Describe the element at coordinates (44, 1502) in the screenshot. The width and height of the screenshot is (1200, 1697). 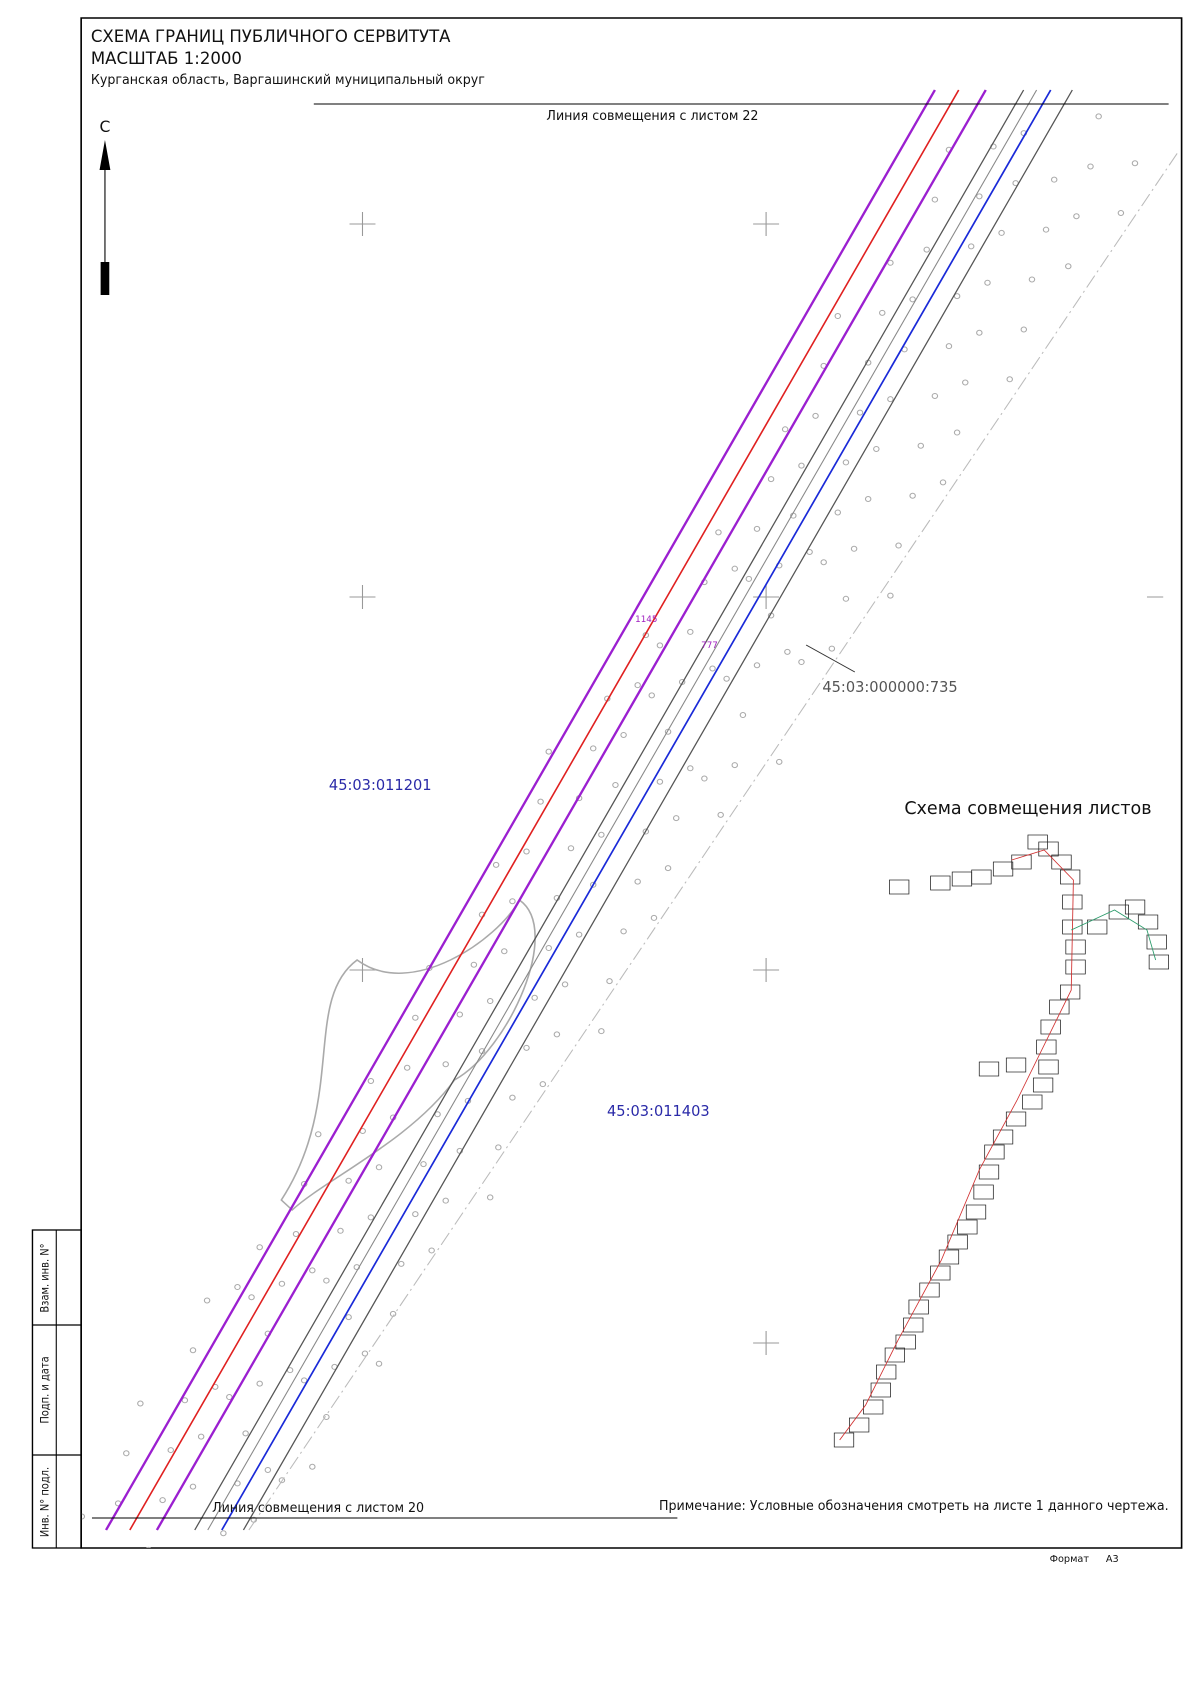
I see `stamp-label: Инв. N° подл.` at that location.